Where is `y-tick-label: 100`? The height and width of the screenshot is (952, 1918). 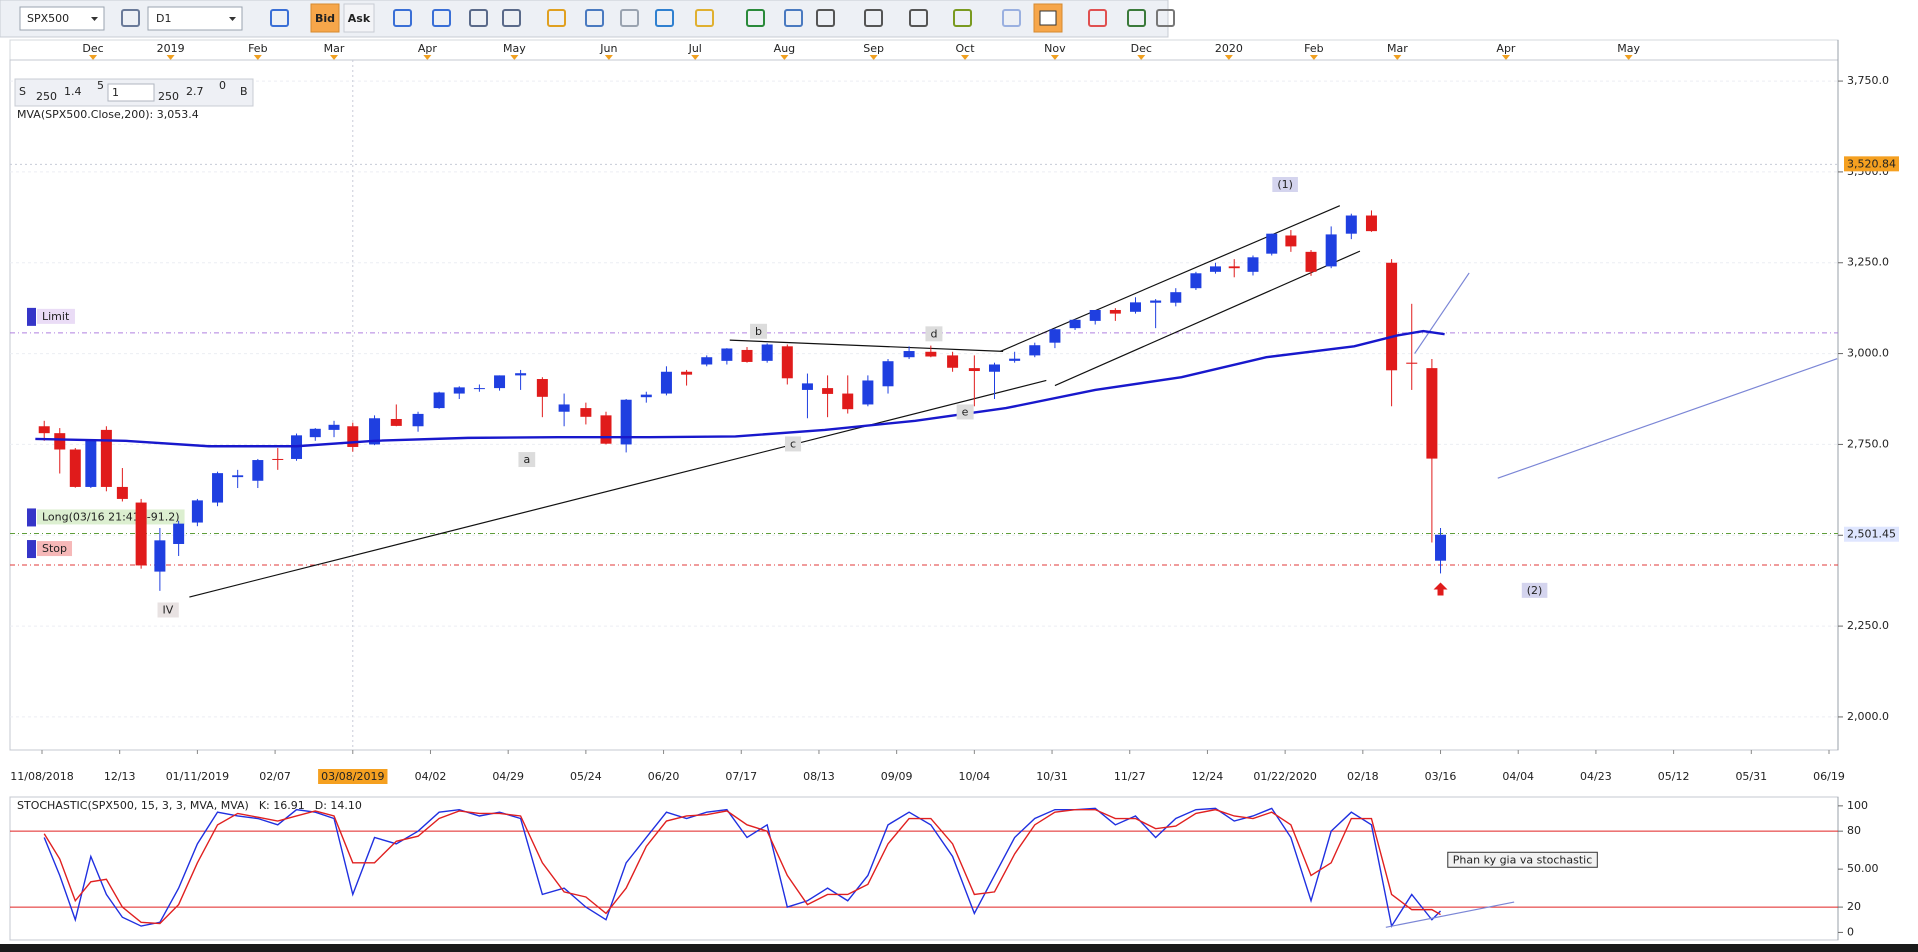 y-tick-label: 100 is located at coordinates (1857, 805).